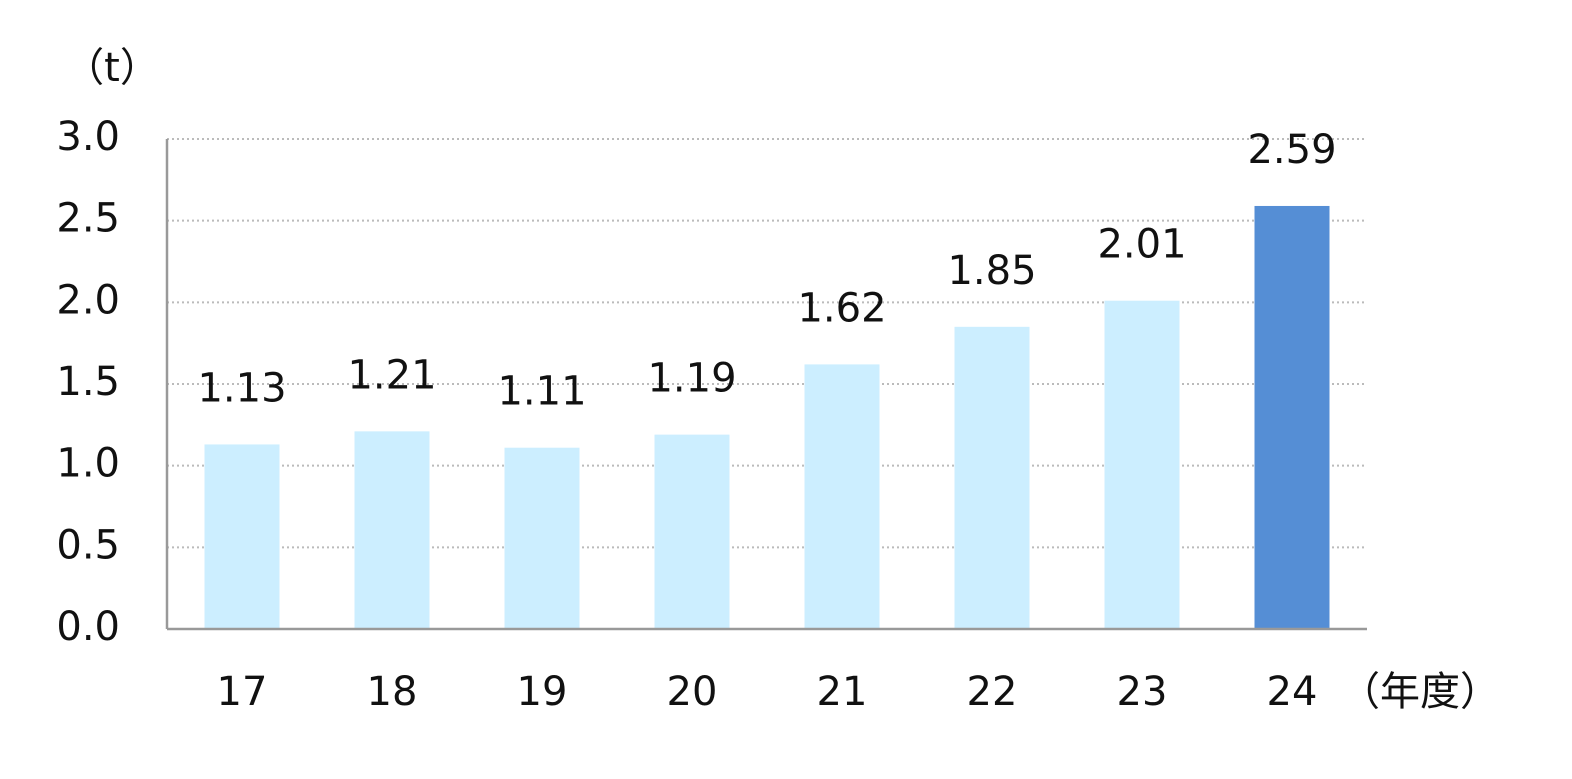 The height and width of the screenshot is (779, 1572). Describe the element at coordinates (392, 692) in the screenshot. I see `x-tick-label: 18` at that location.